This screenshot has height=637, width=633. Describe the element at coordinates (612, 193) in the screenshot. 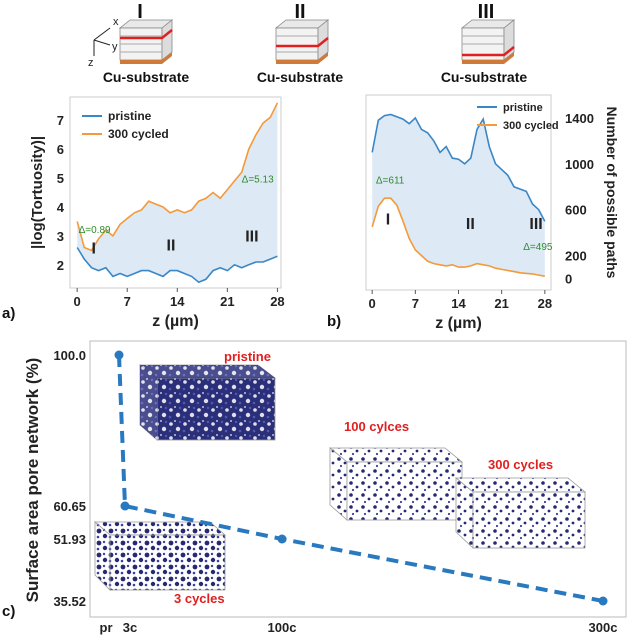

I see `b-y-axis-label: Number of possible paths` at that location.